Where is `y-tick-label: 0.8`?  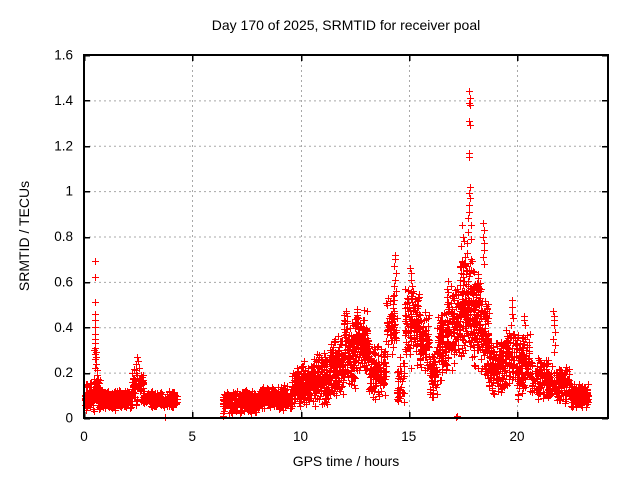
y-tick-label: 0.8 is located at coordinates (63, 236).